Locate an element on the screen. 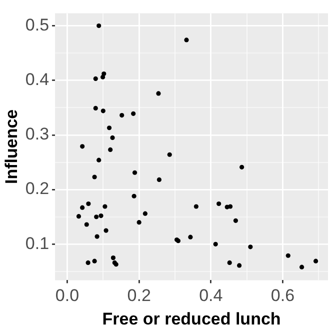 Image resolution: width=332 pixels, height=332 pixels. x-tick-label: 0.6 is located at coordinates (282, 296).